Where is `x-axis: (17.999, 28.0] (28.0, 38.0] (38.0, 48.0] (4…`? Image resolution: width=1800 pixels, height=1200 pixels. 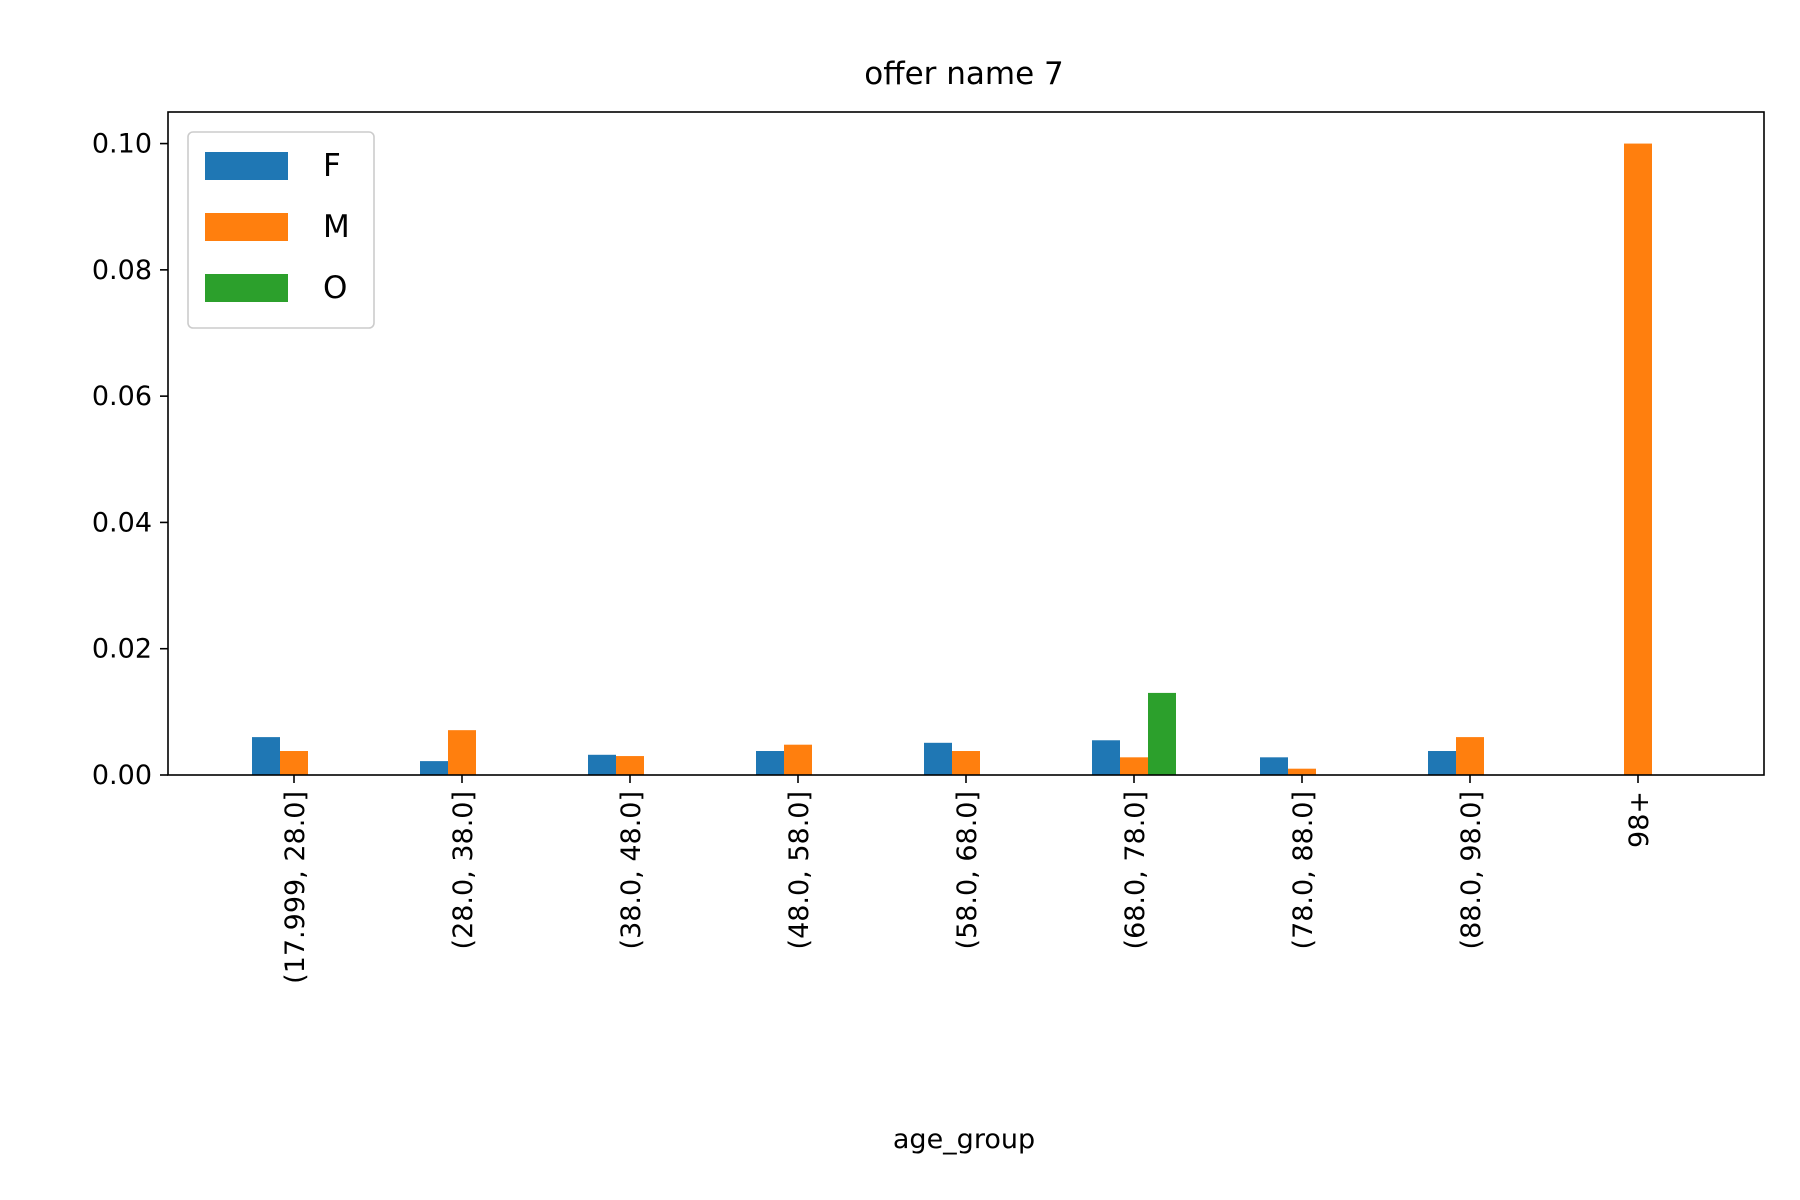
x-axis: (17.999, 28.0] (28.0, 38.0] (38.0, 48.0] (4… is located at coordinates (967, 879).